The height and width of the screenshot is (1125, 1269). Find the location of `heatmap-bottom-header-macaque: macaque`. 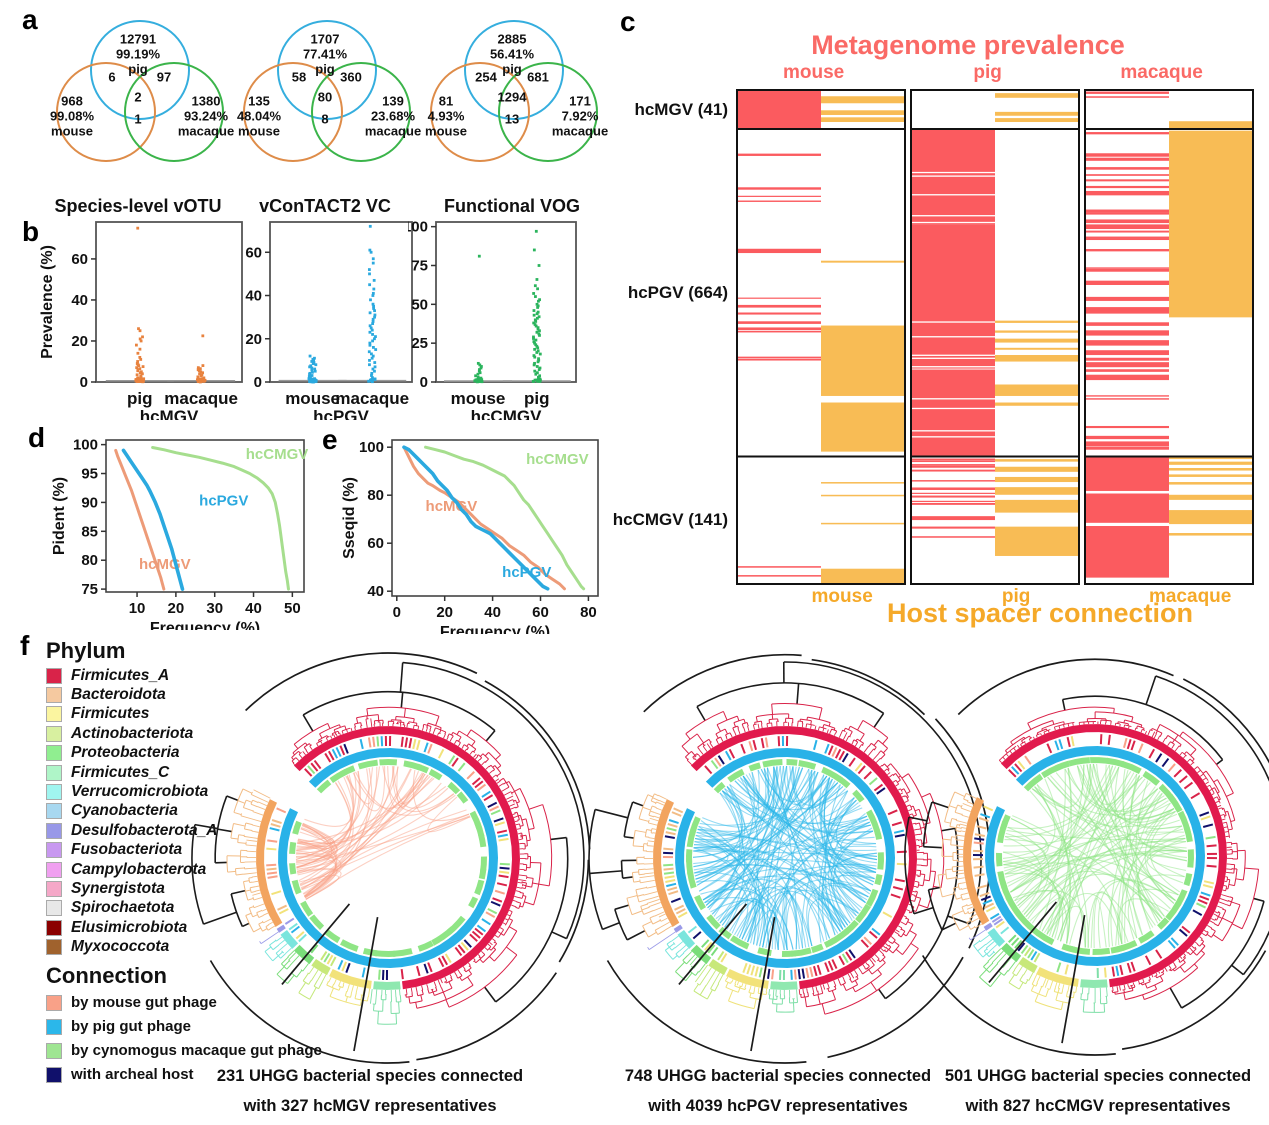

heatmap-bottom-header-macaque: macaque is located at coordinates (1190, 596).